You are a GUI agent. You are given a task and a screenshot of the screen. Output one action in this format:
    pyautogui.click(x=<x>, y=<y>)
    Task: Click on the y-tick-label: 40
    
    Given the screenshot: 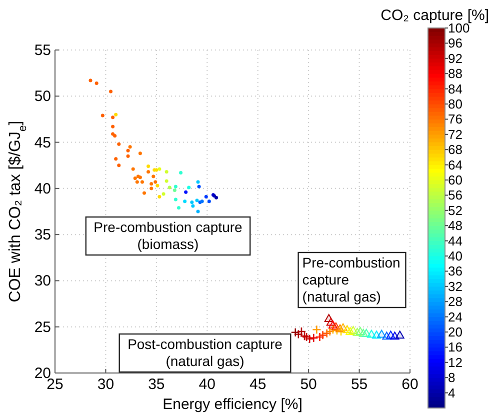 What is the action you would take?
    pyautogui.click(x=42, y=189)
    